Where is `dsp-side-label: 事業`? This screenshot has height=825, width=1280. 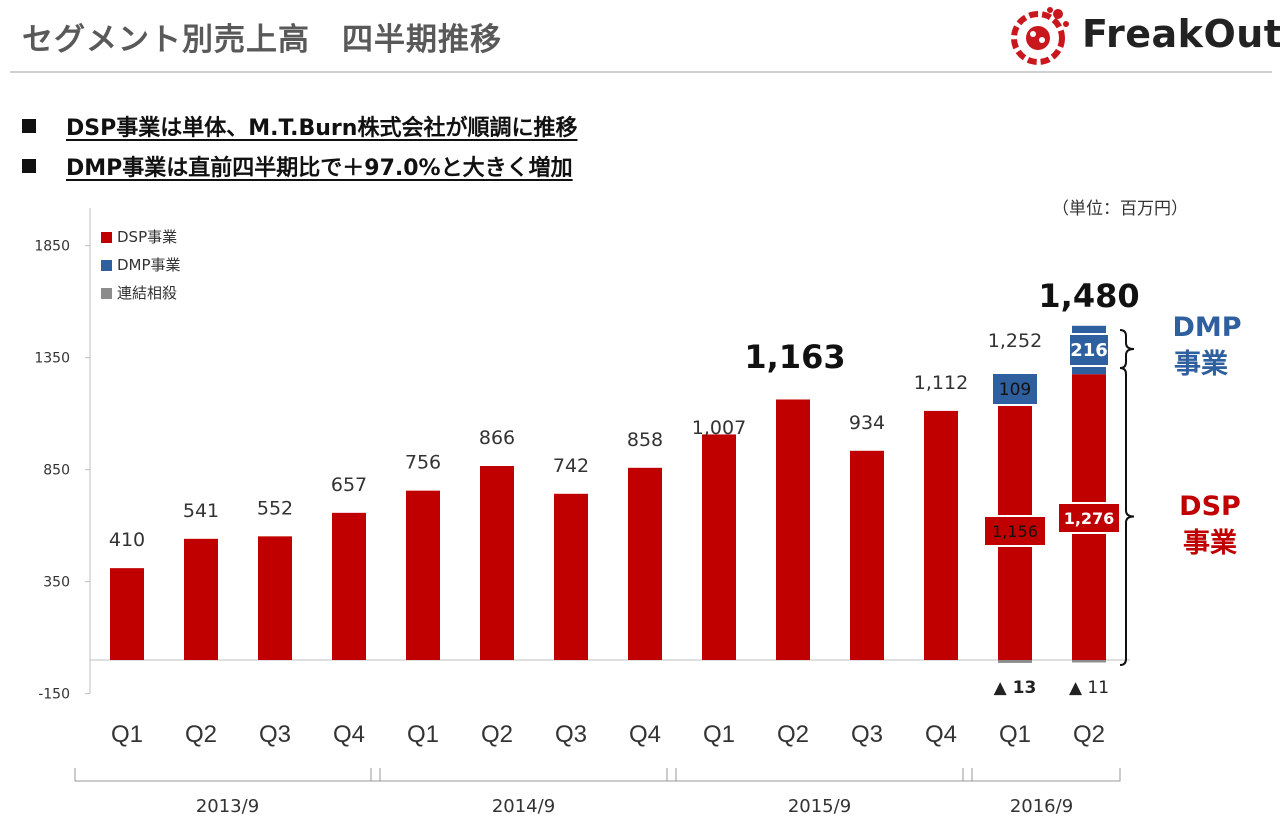 dsp-side-label: 事業 is located at coordinates (1210, 543).